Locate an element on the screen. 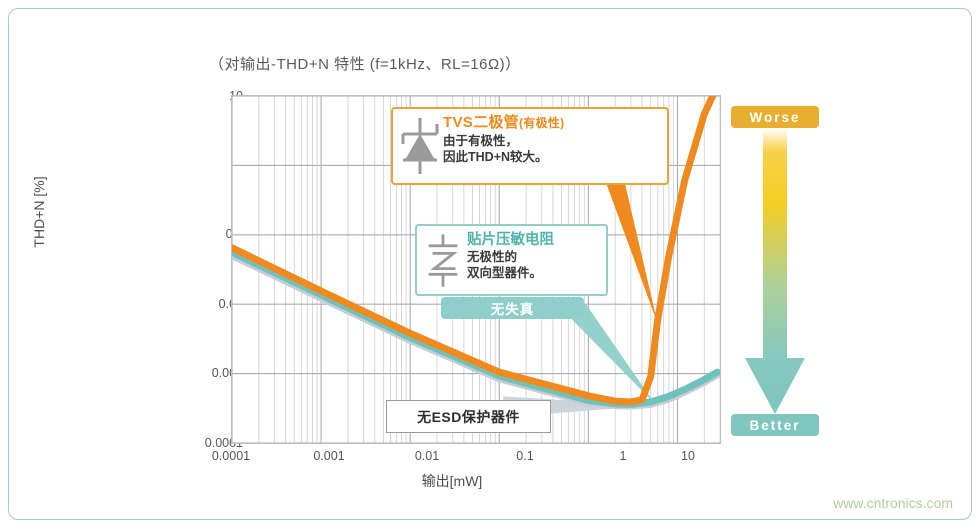 This screenshot has width=980, height=528. tvs-leader is located at coordinates (625, 236).